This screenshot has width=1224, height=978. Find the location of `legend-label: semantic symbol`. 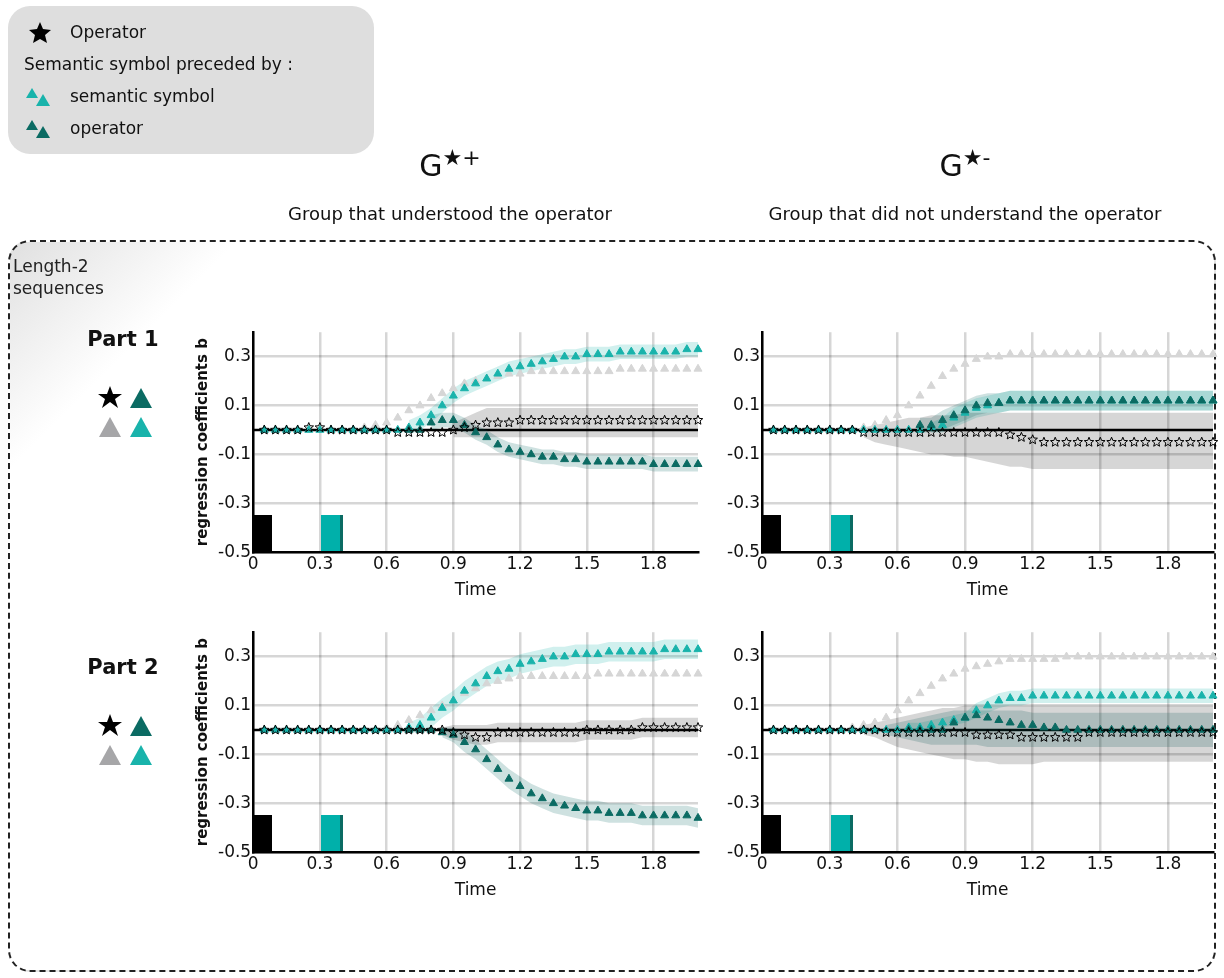

legend-label: semantic symbol is located at coordinates (142, 96).